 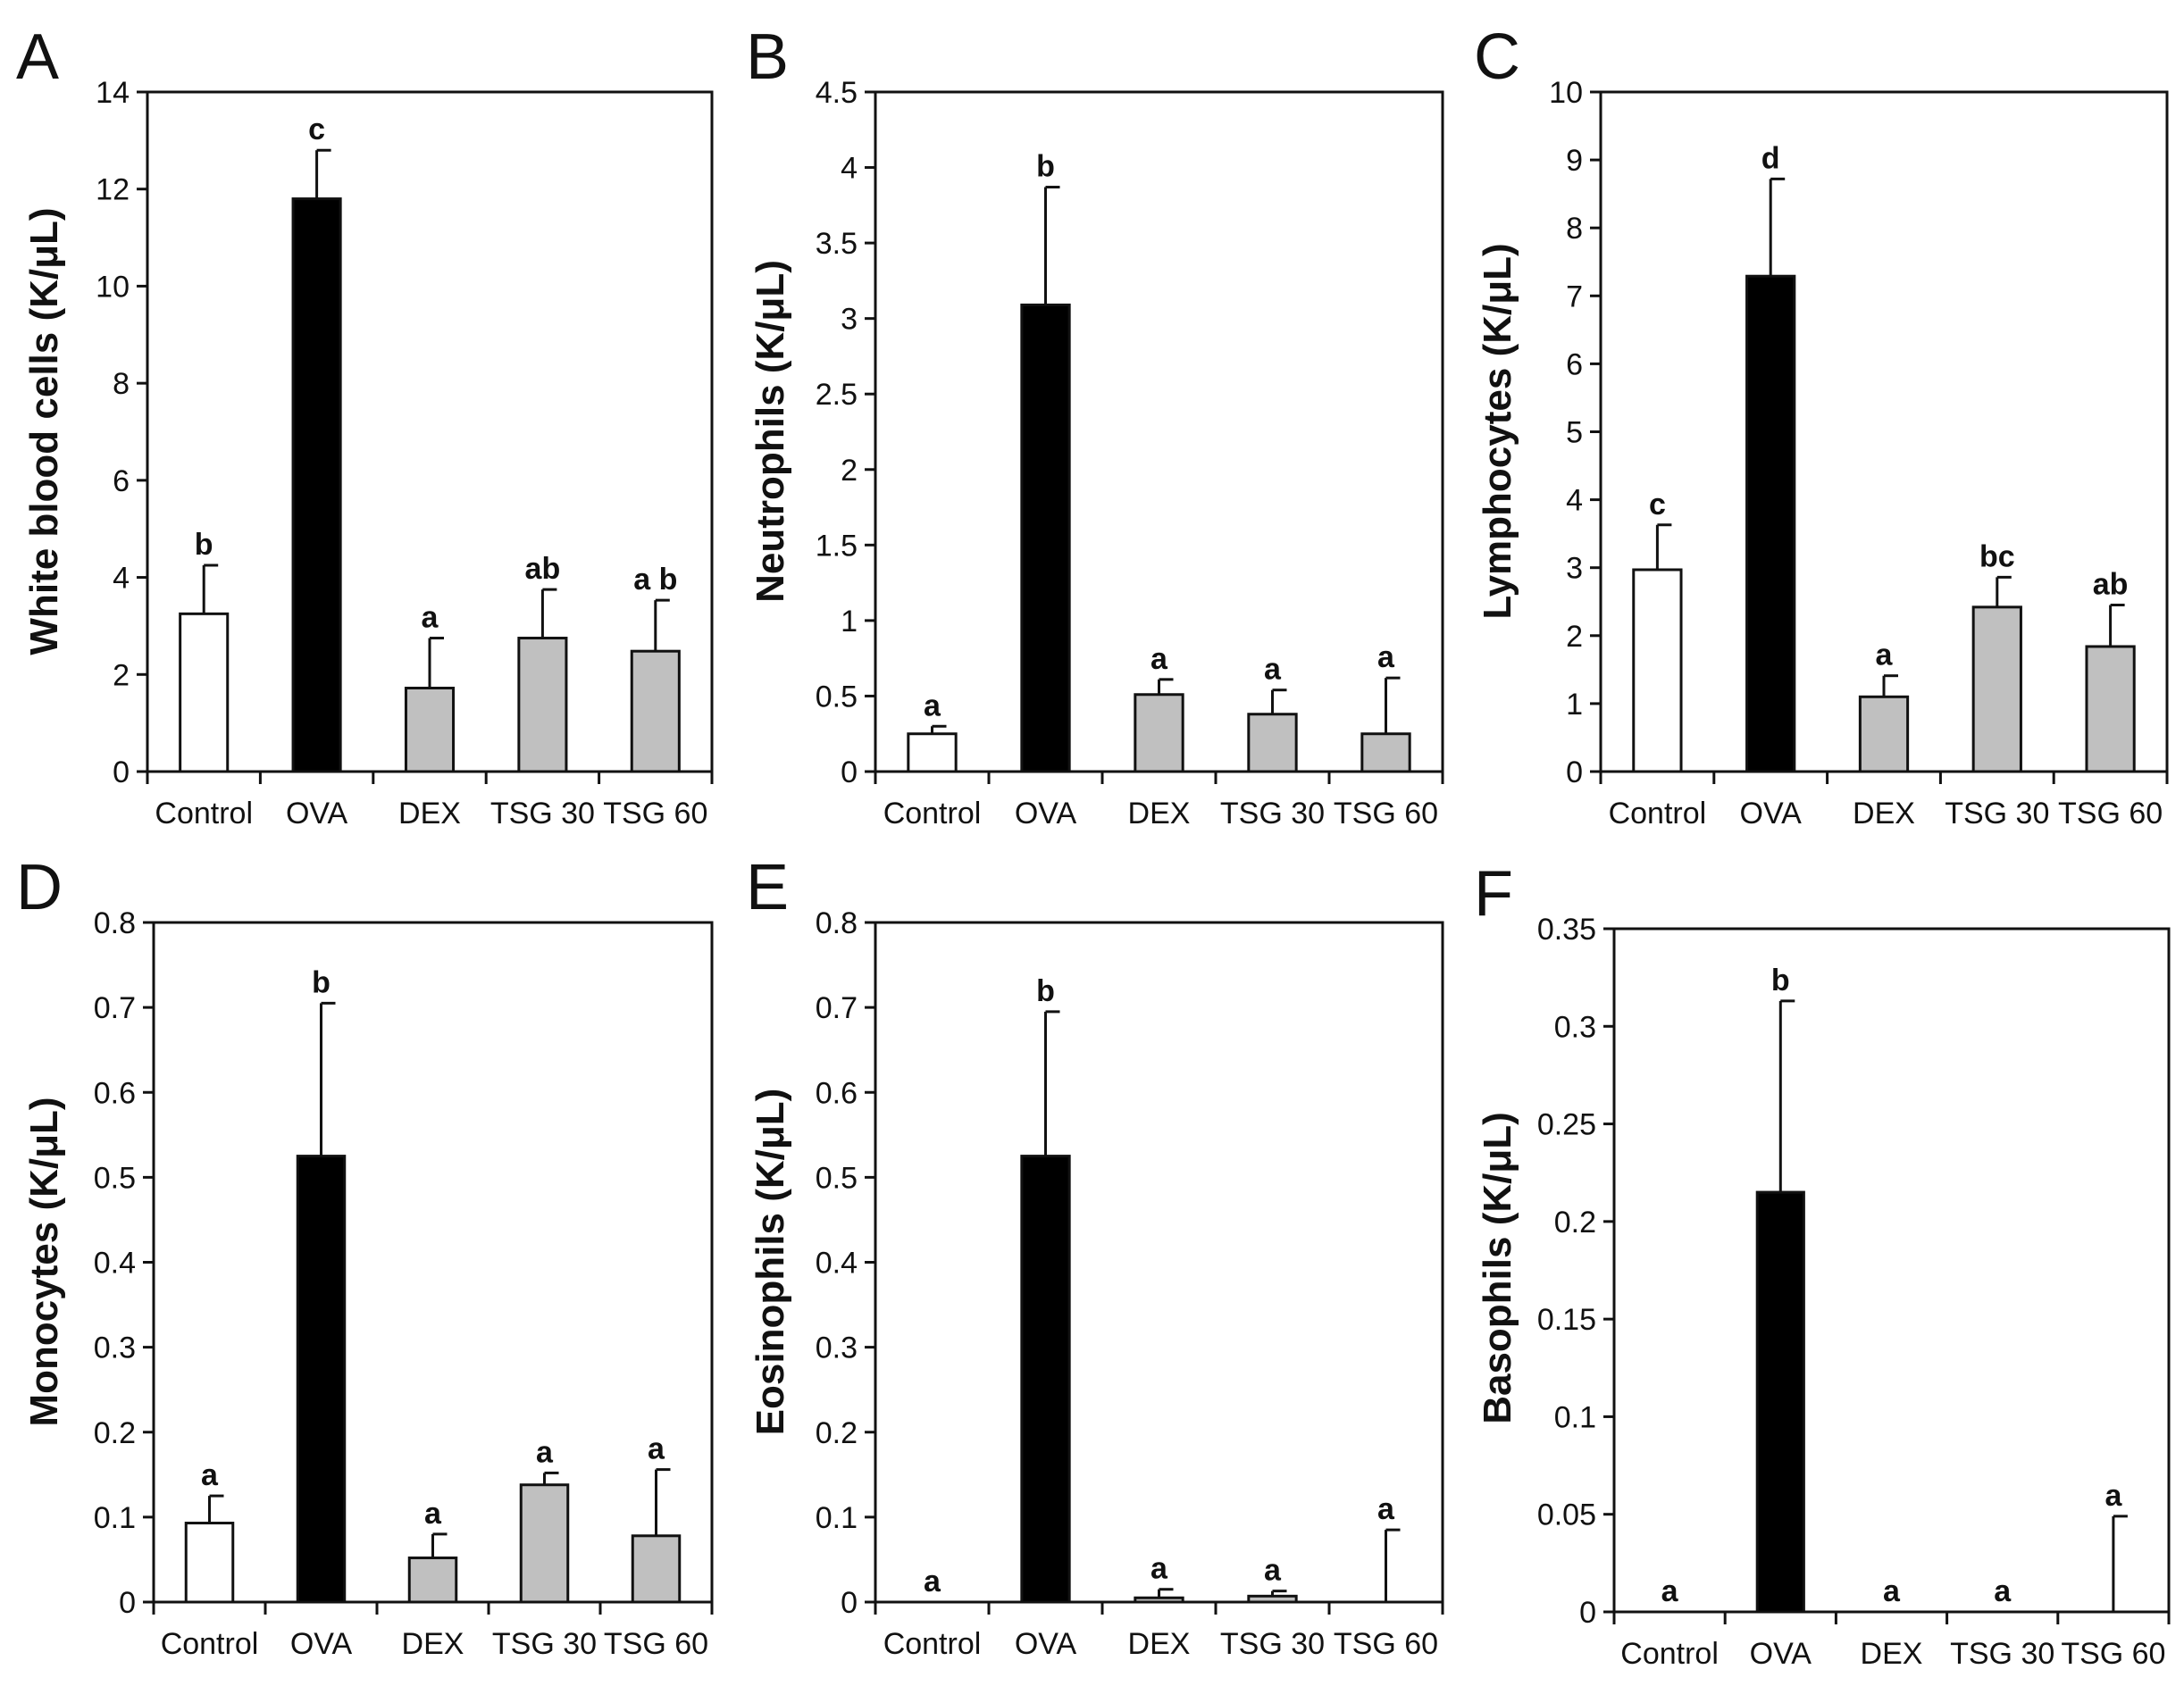 What do you see at coordinates (1770, 158) in the screenshot?
I see `significance-label: d` at bounding box center [1770, 158].